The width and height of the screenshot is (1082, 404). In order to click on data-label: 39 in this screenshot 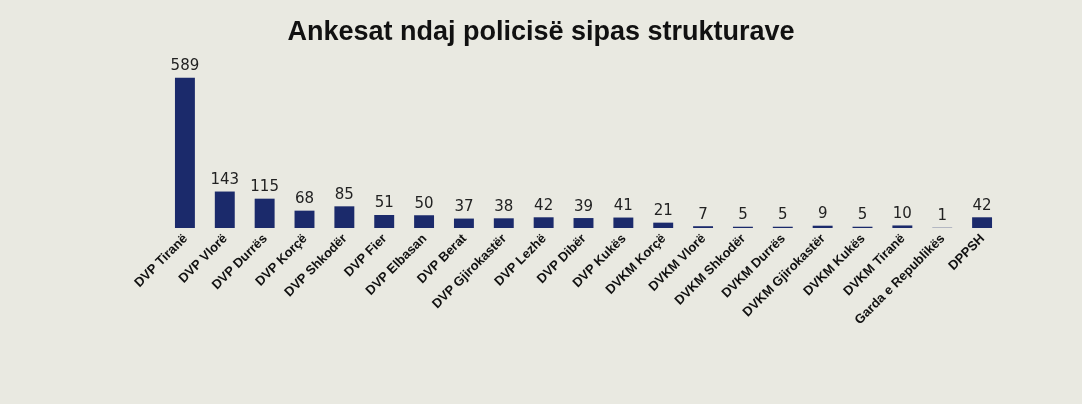, I will do `click(583, 205)`.